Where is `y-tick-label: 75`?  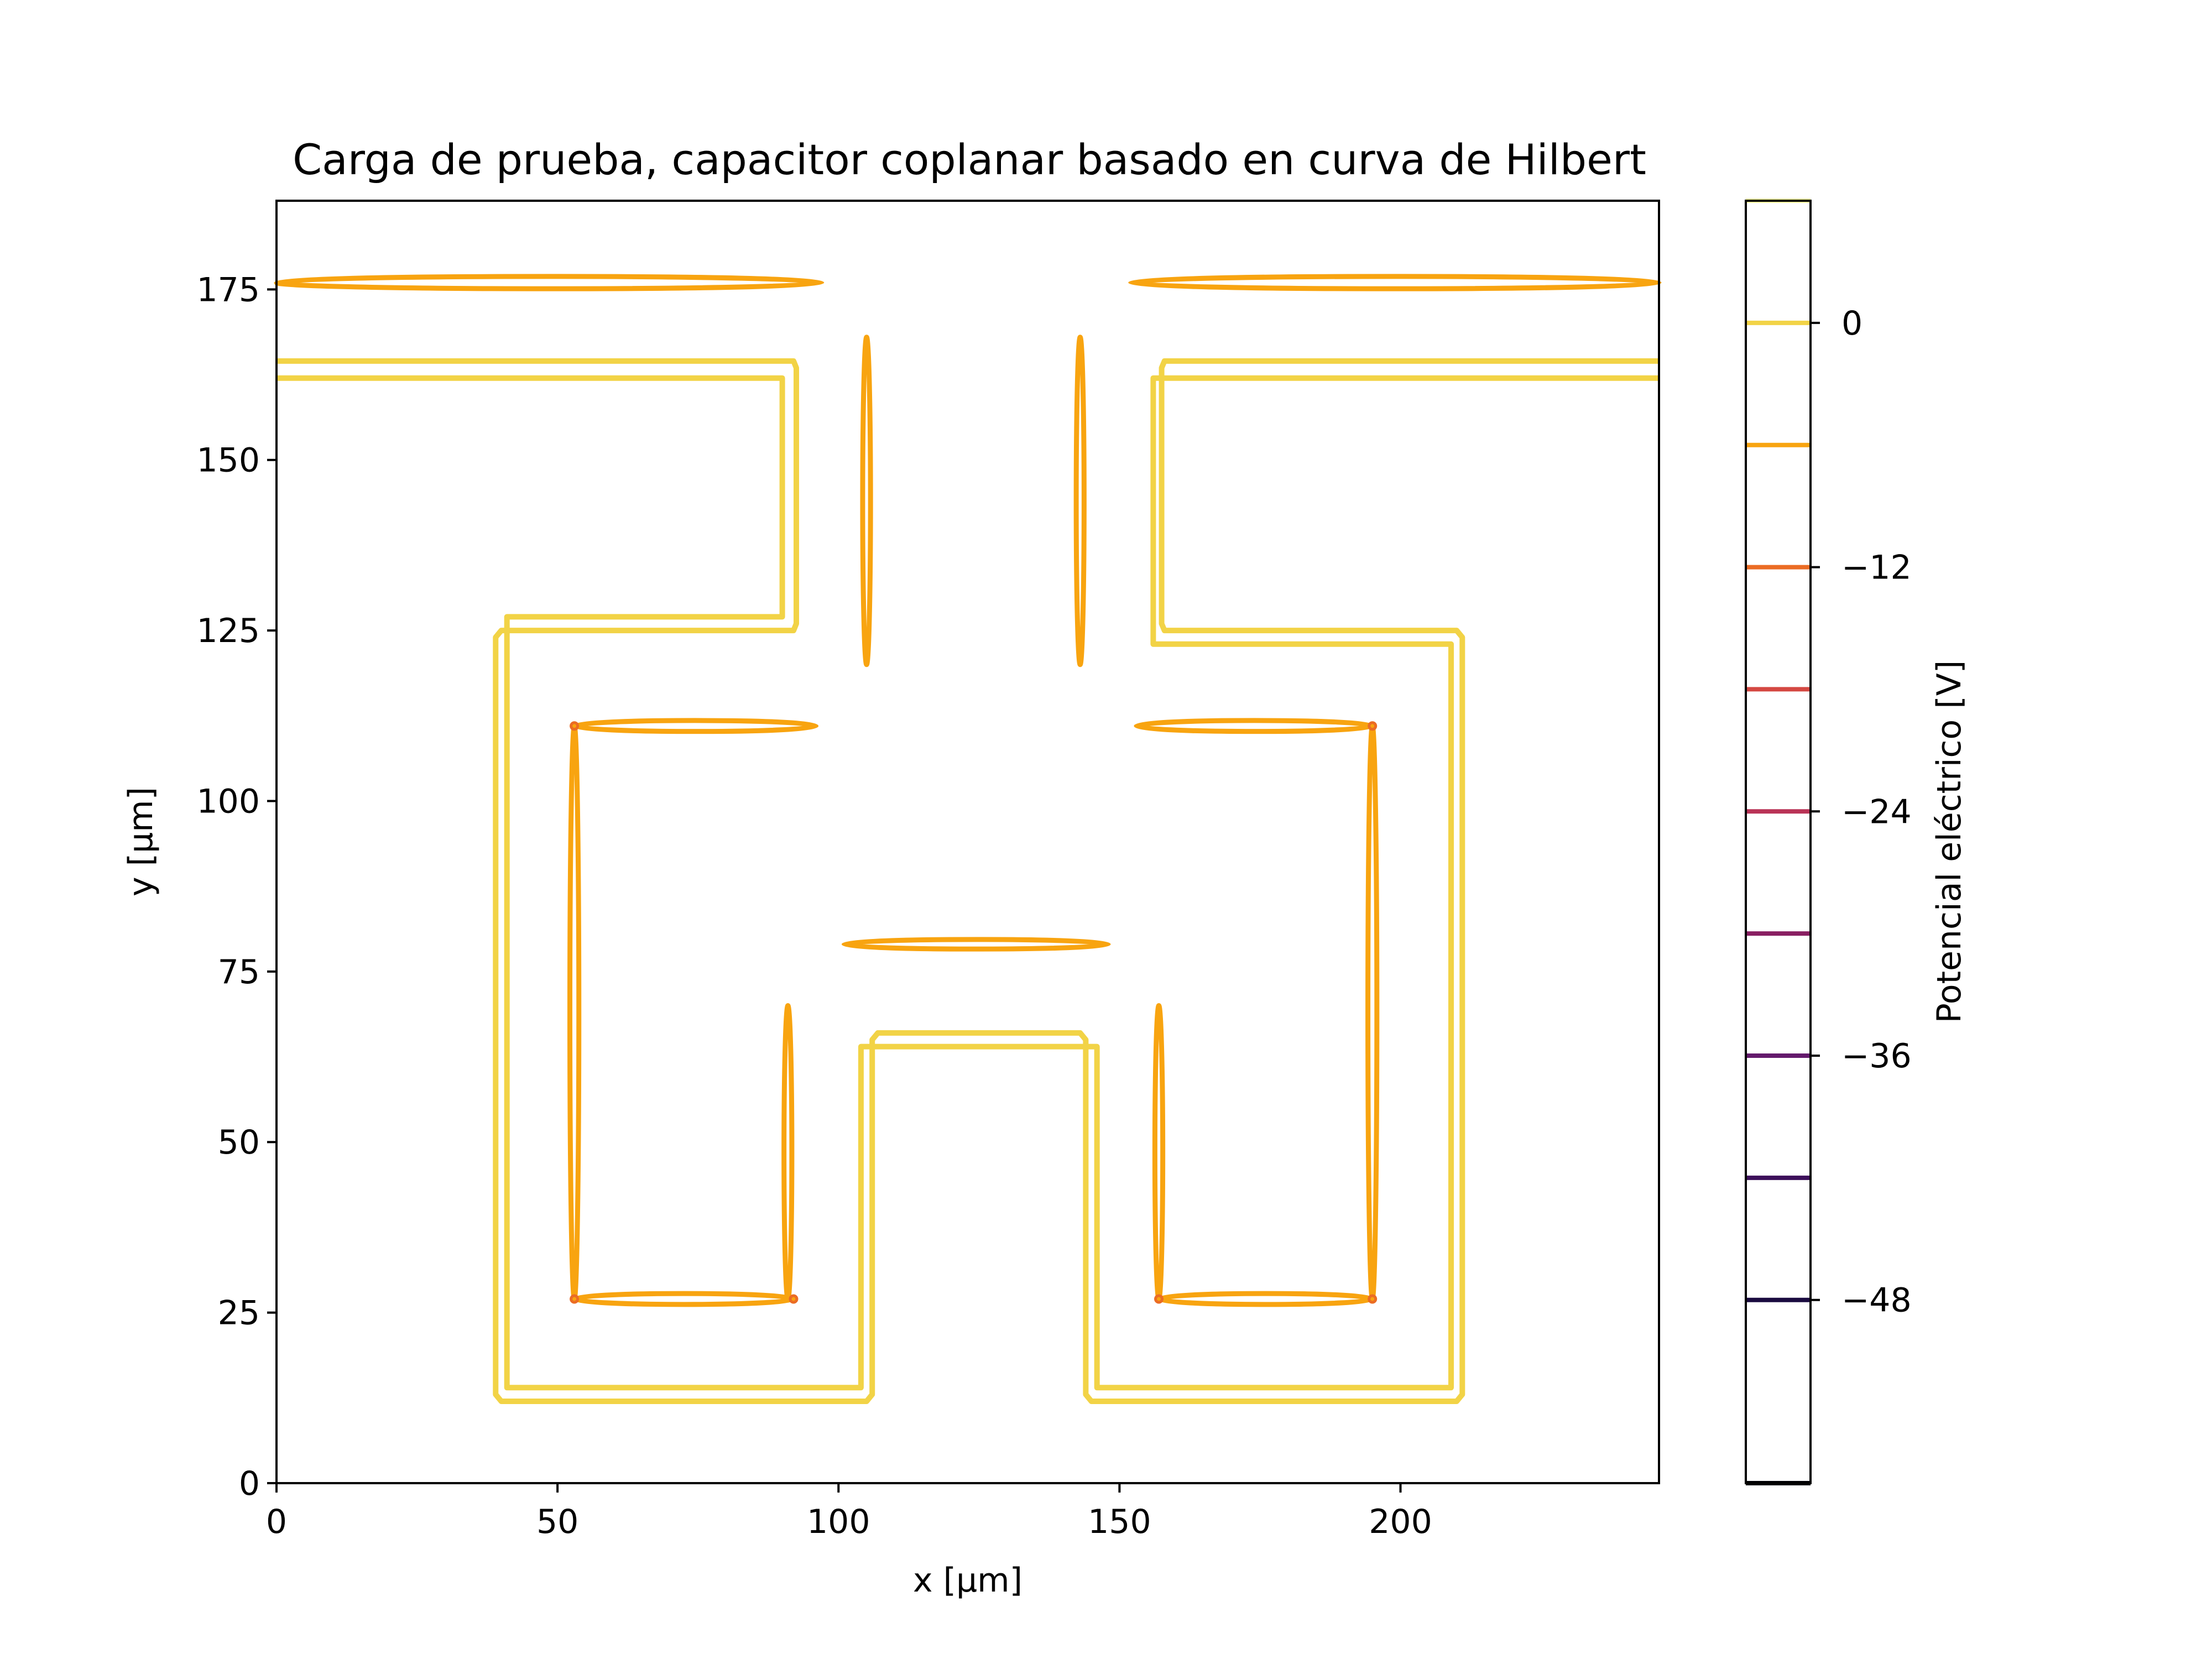
y-tick-label: 75 is located at coordinates (239, 973).